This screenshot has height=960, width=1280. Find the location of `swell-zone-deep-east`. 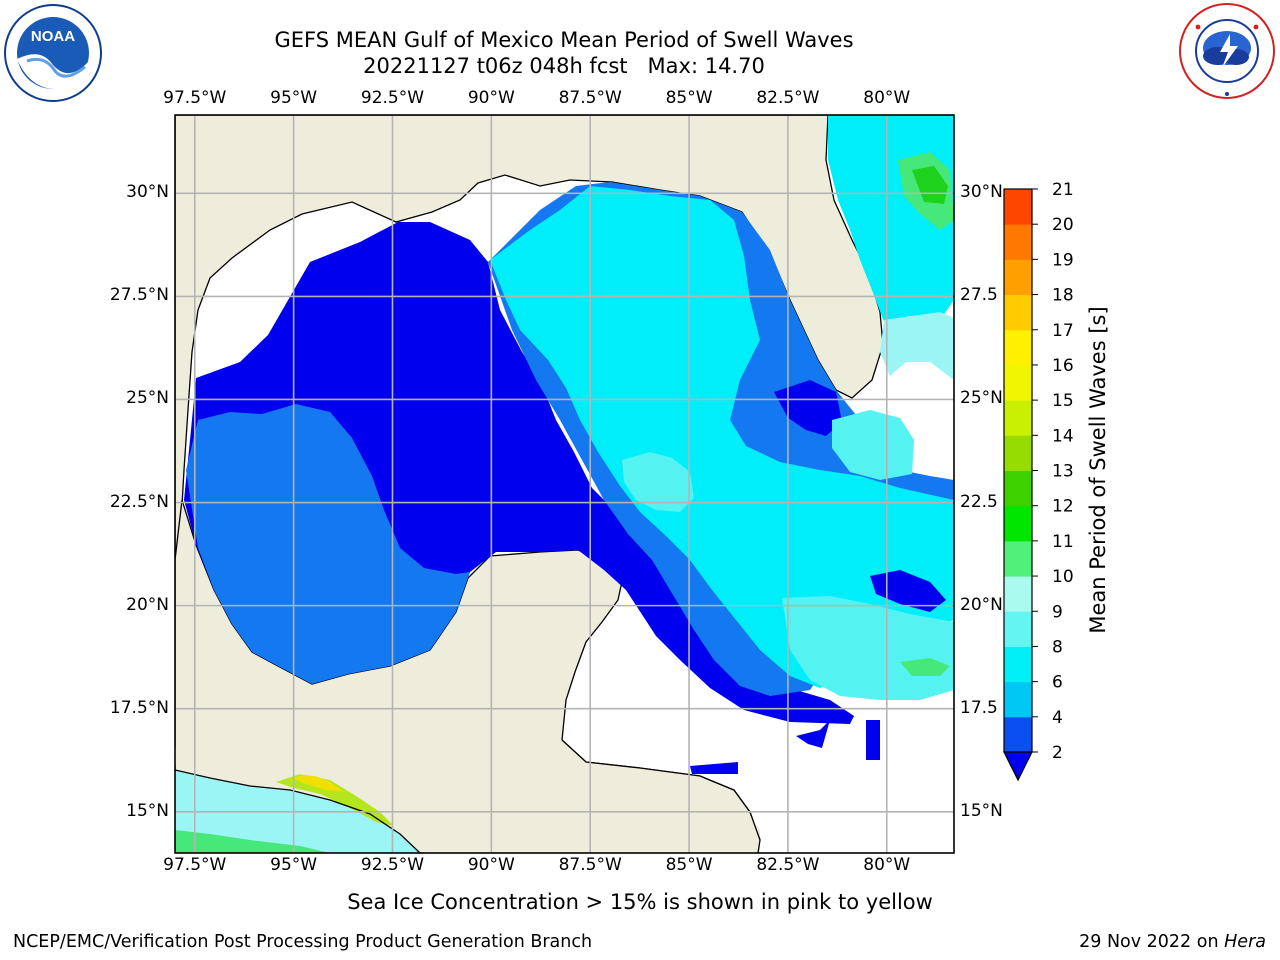

swell-zone-deep-east is located at coordinates (808, 408).